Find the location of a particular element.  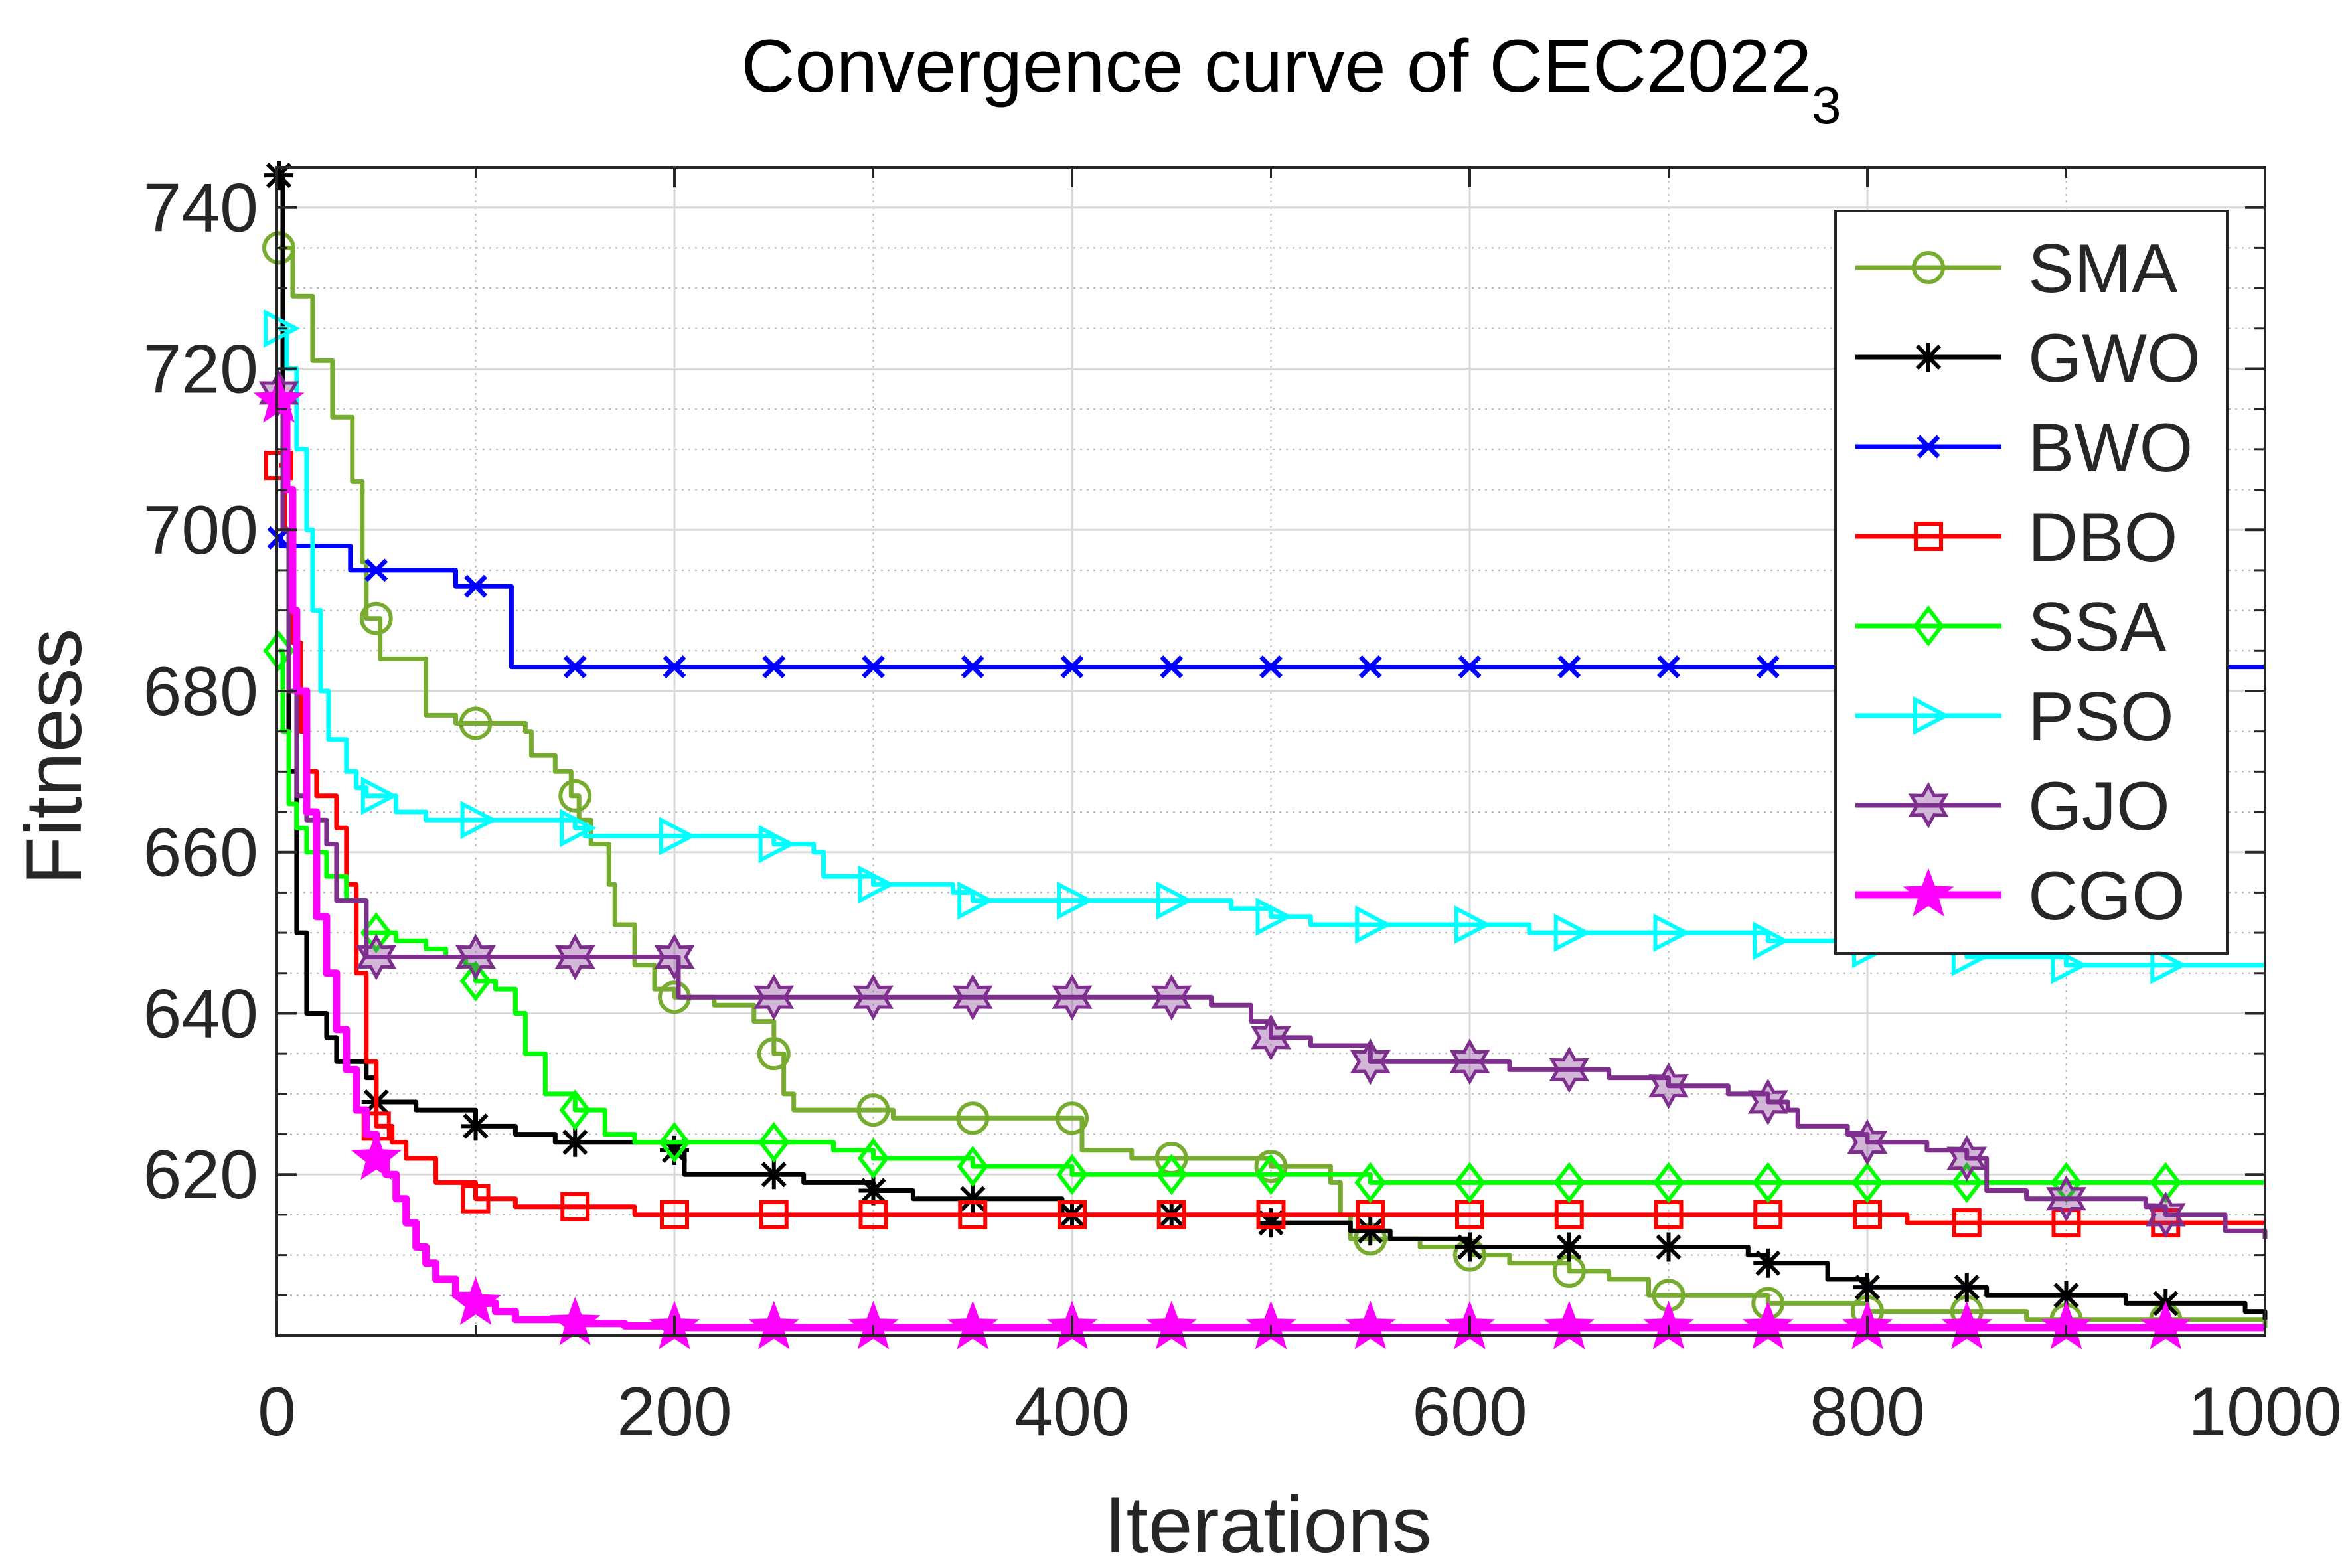

chart-title-main: Convergence curve of CEC2022 is located at coordinates (1277, 67).